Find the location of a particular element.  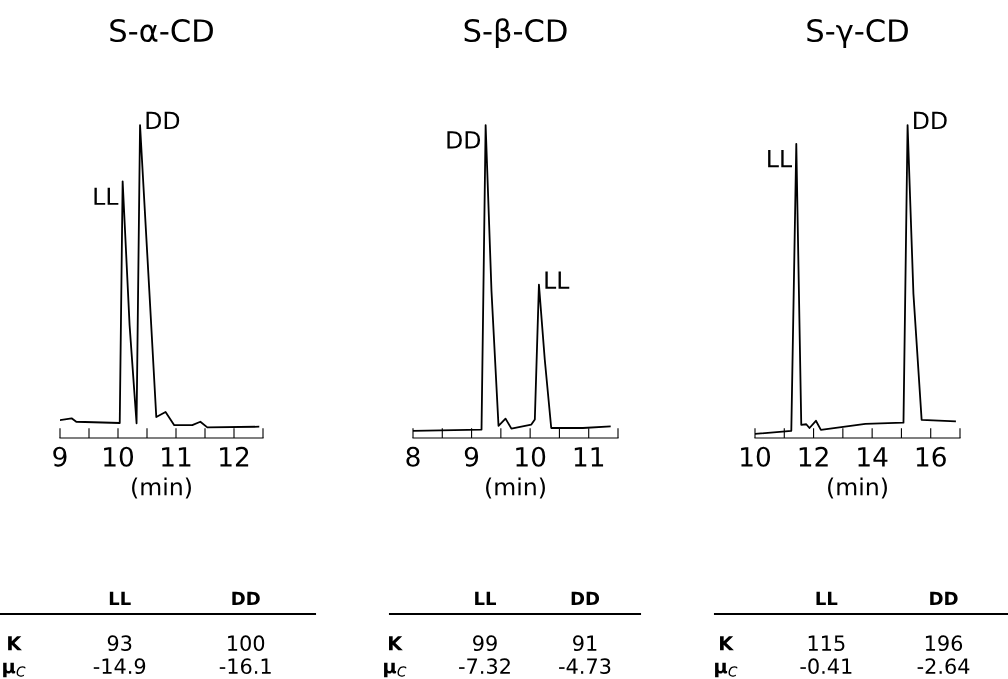

text: -0.41 is located at coordinates (826, 666).